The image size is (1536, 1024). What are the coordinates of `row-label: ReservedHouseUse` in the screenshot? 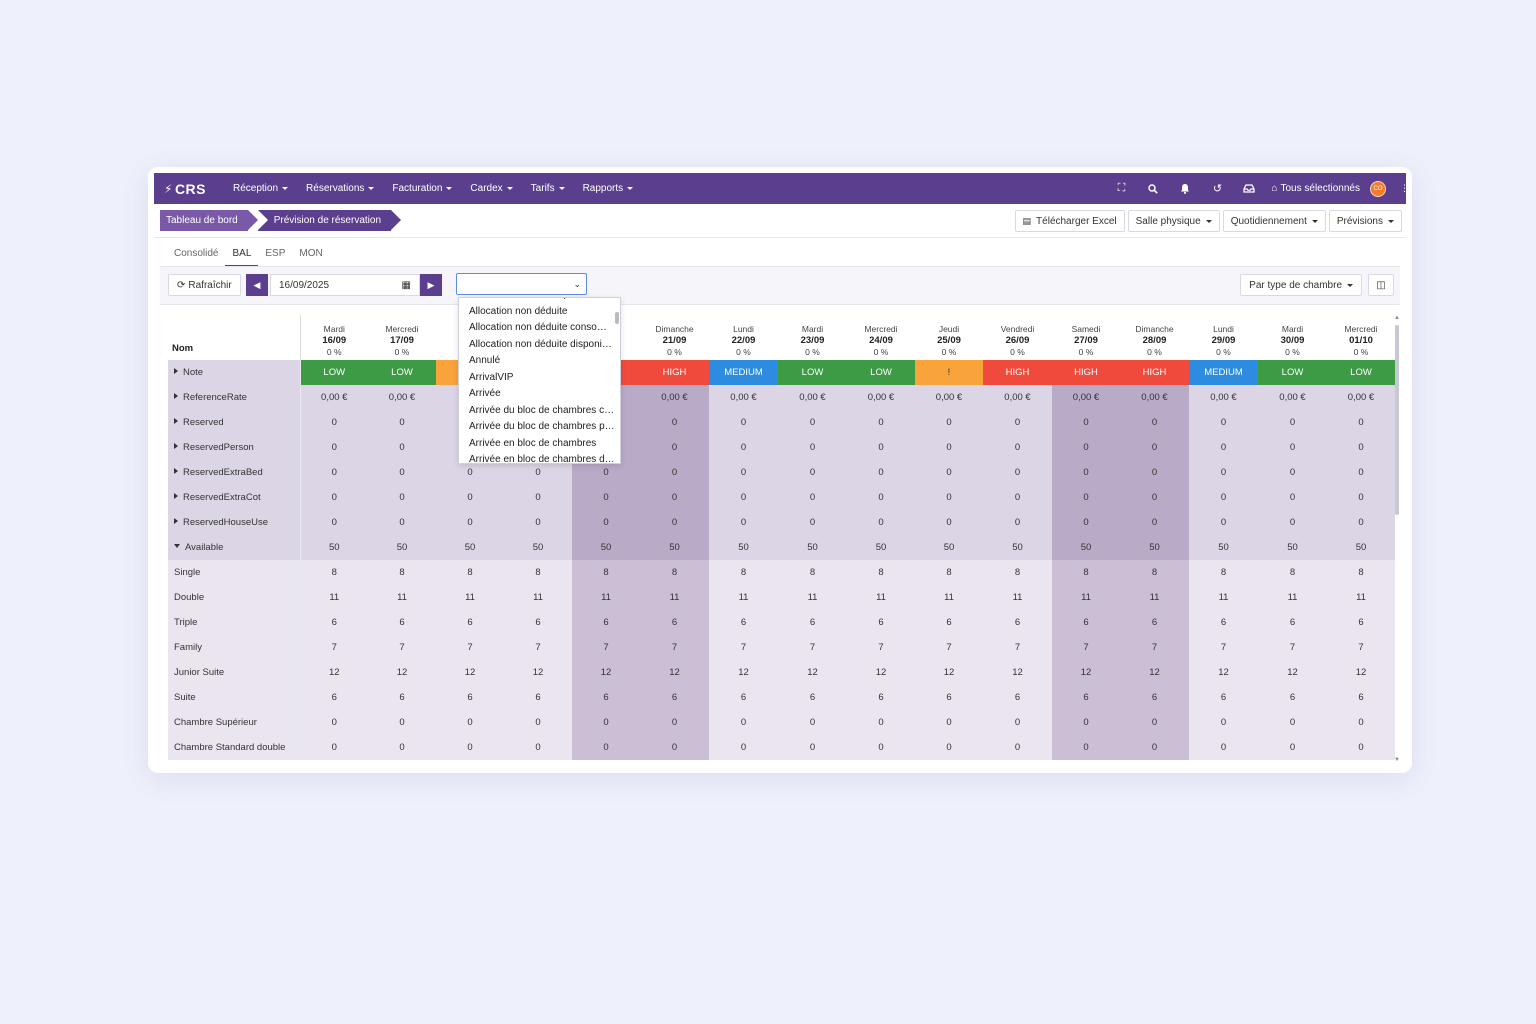 It's located at (234, 522).